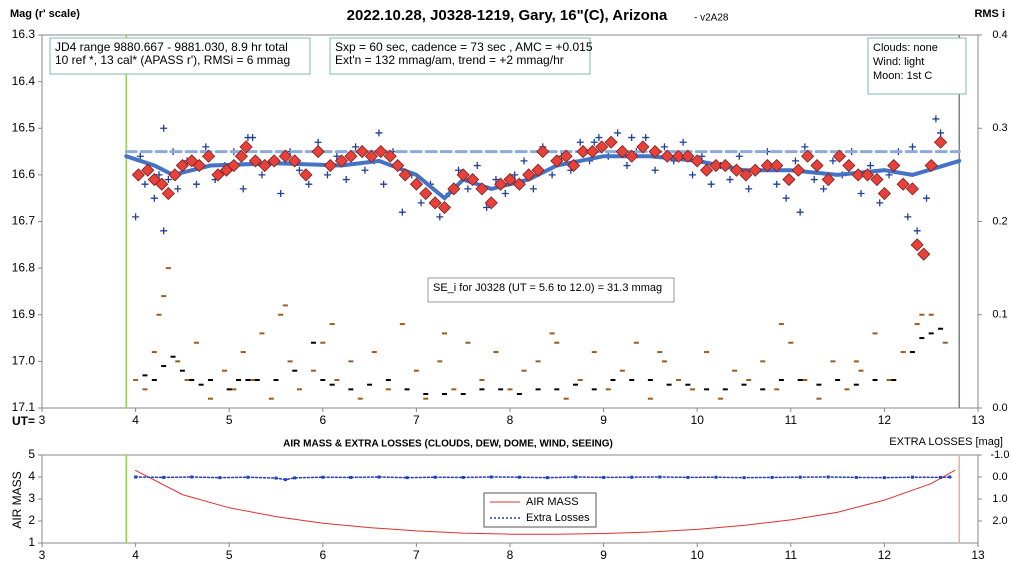 This screenshot has height=571, width=1013. What do you see at coordinates (24, 127) in the screenshot?
I see `y-tick-label: 16.5` at bounding box center [24, 127].